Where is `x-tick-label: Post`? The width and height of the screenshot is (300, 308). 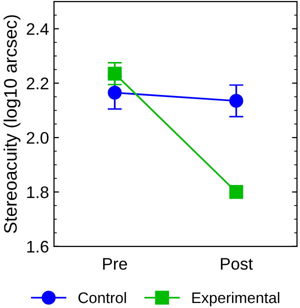
x-tick-label: Post is located at coordinates (236, 264).